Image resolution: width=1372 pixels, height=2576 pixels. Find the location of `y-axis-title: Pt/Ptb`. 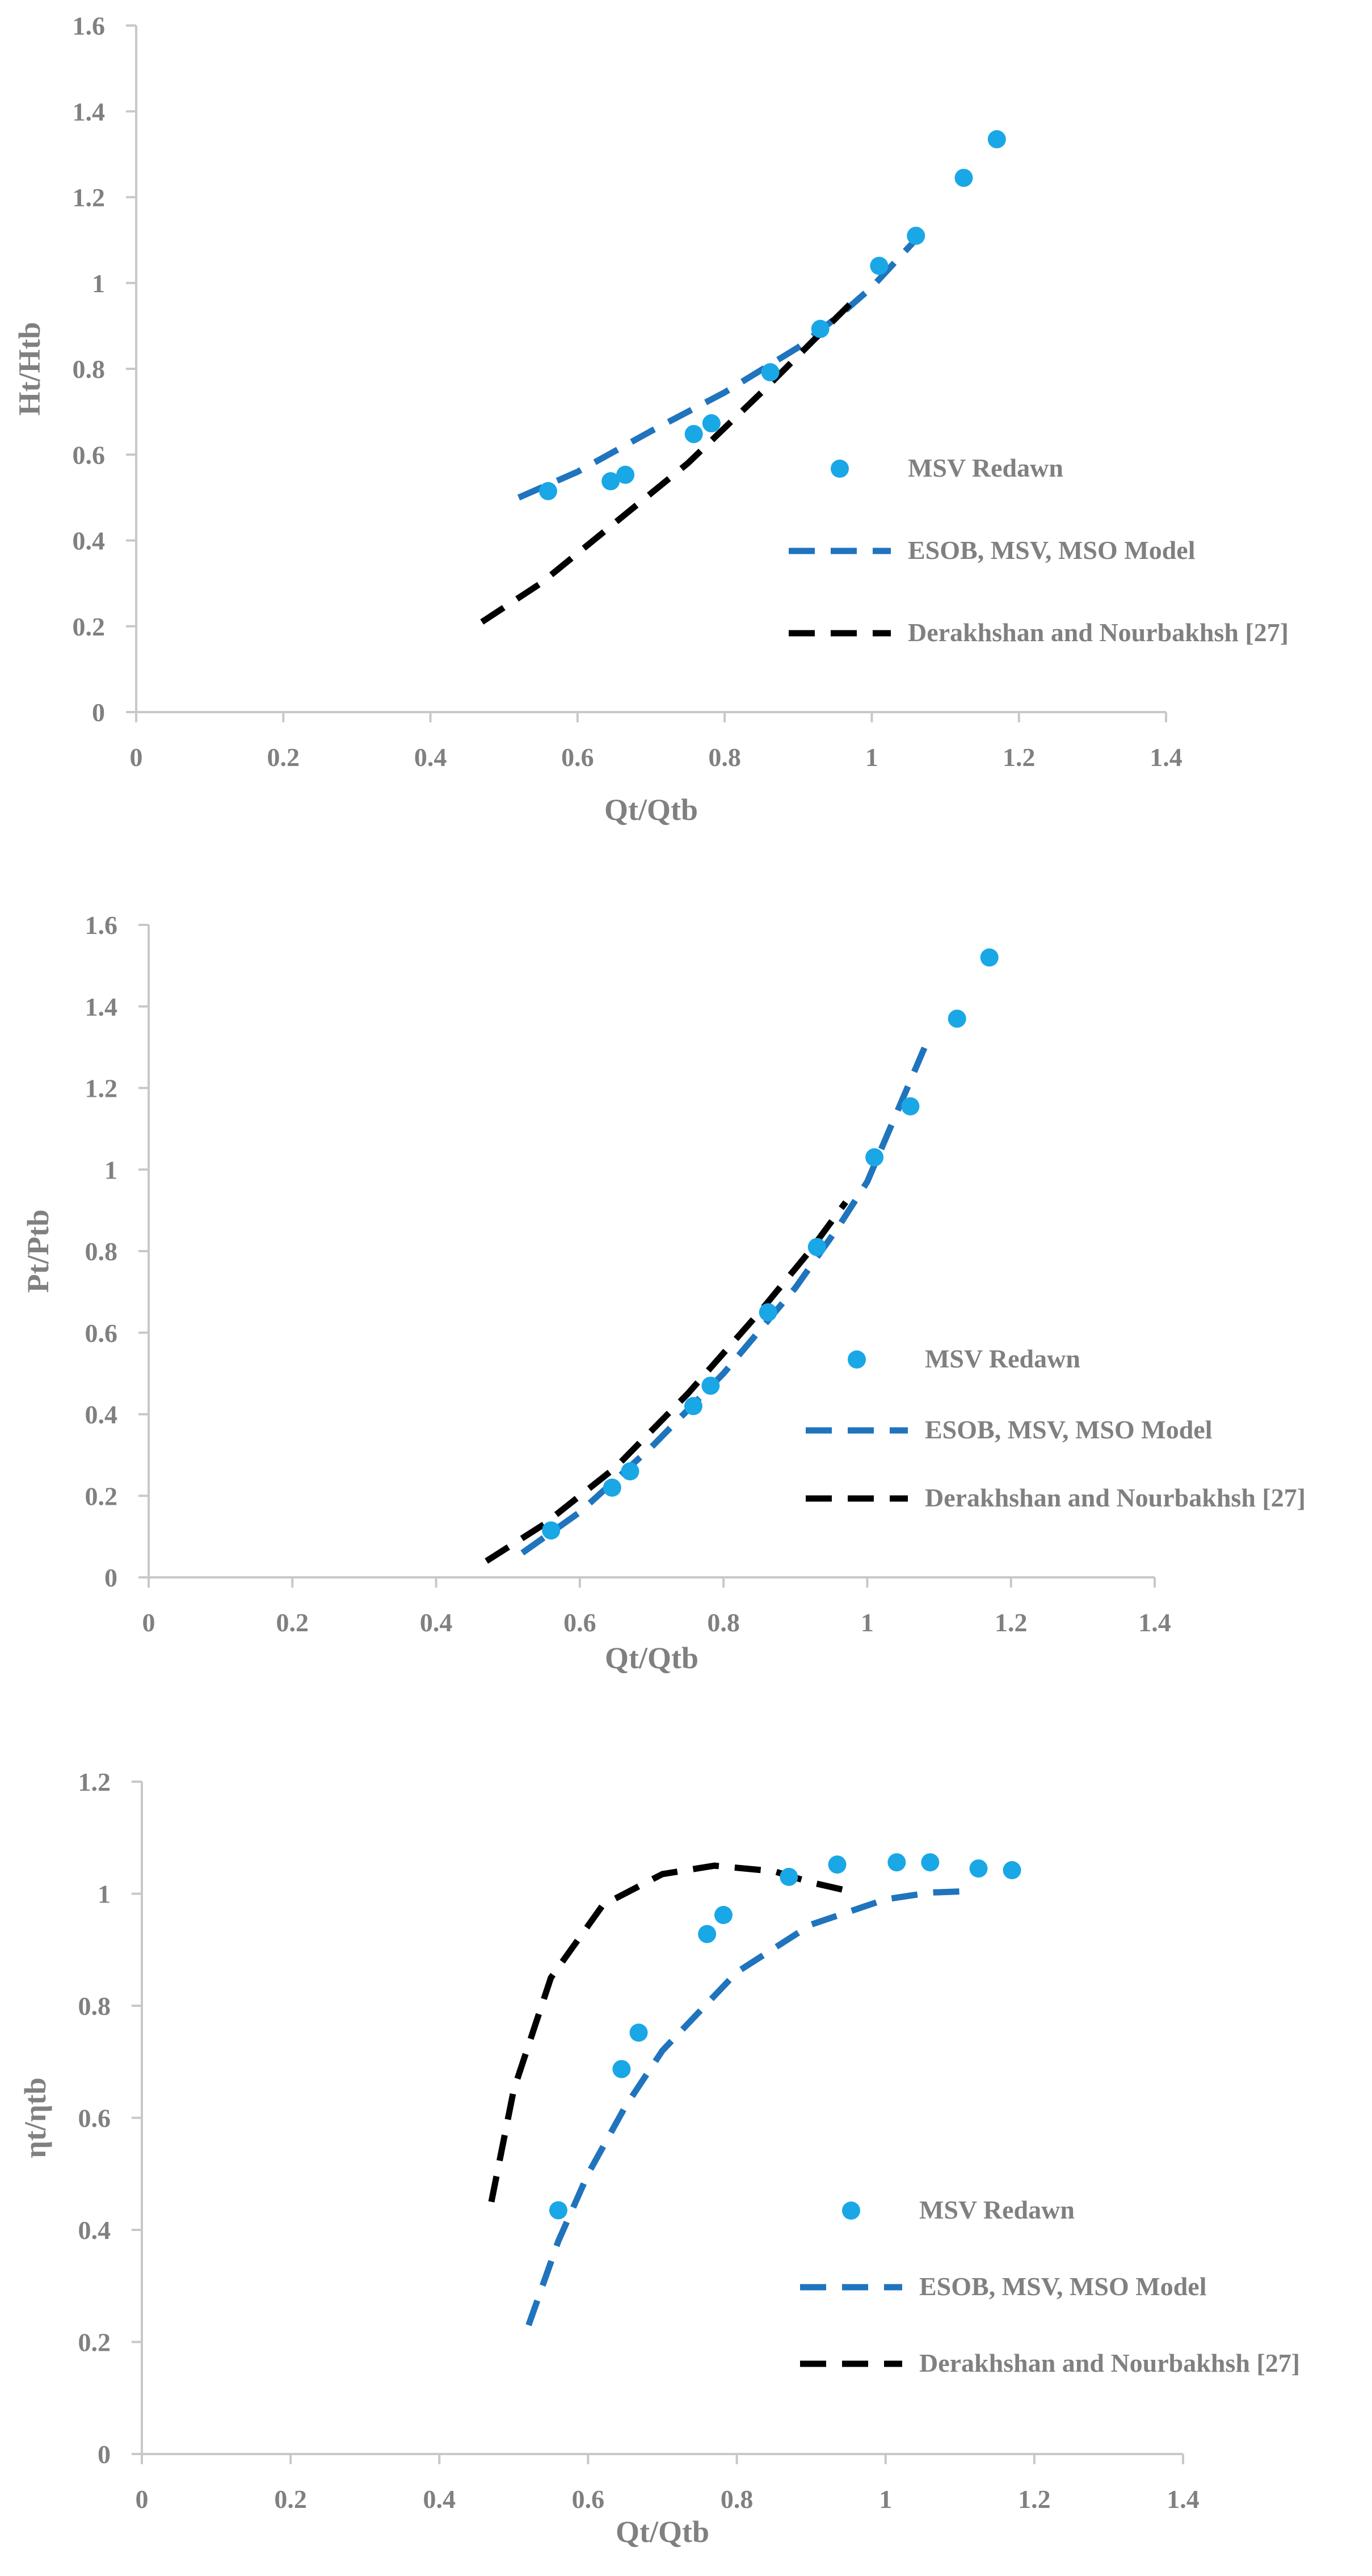

y-axis-title: Pt/Ptb is located at coordinates (38, 1251).